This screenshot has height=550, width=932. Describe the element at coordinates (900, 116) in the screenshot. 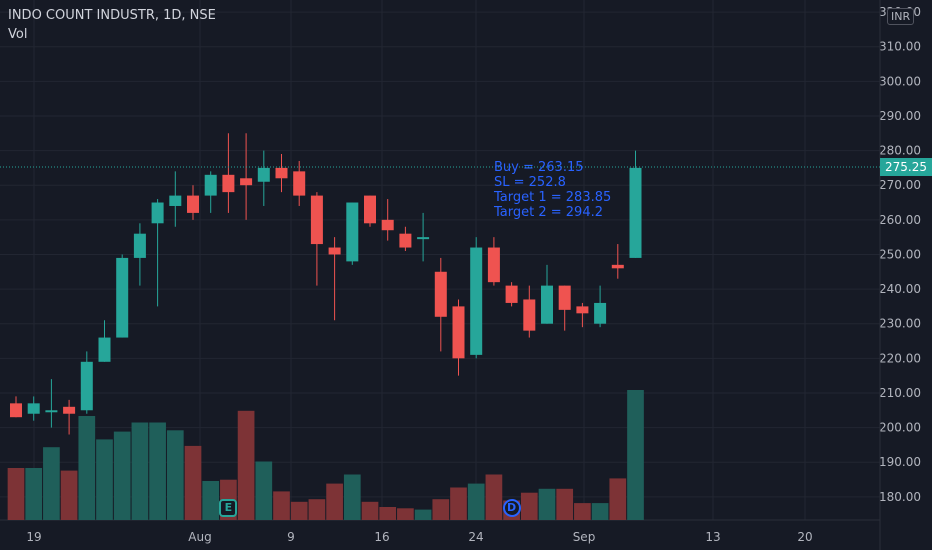

I see `price-axis-label: 290.00` at that location.